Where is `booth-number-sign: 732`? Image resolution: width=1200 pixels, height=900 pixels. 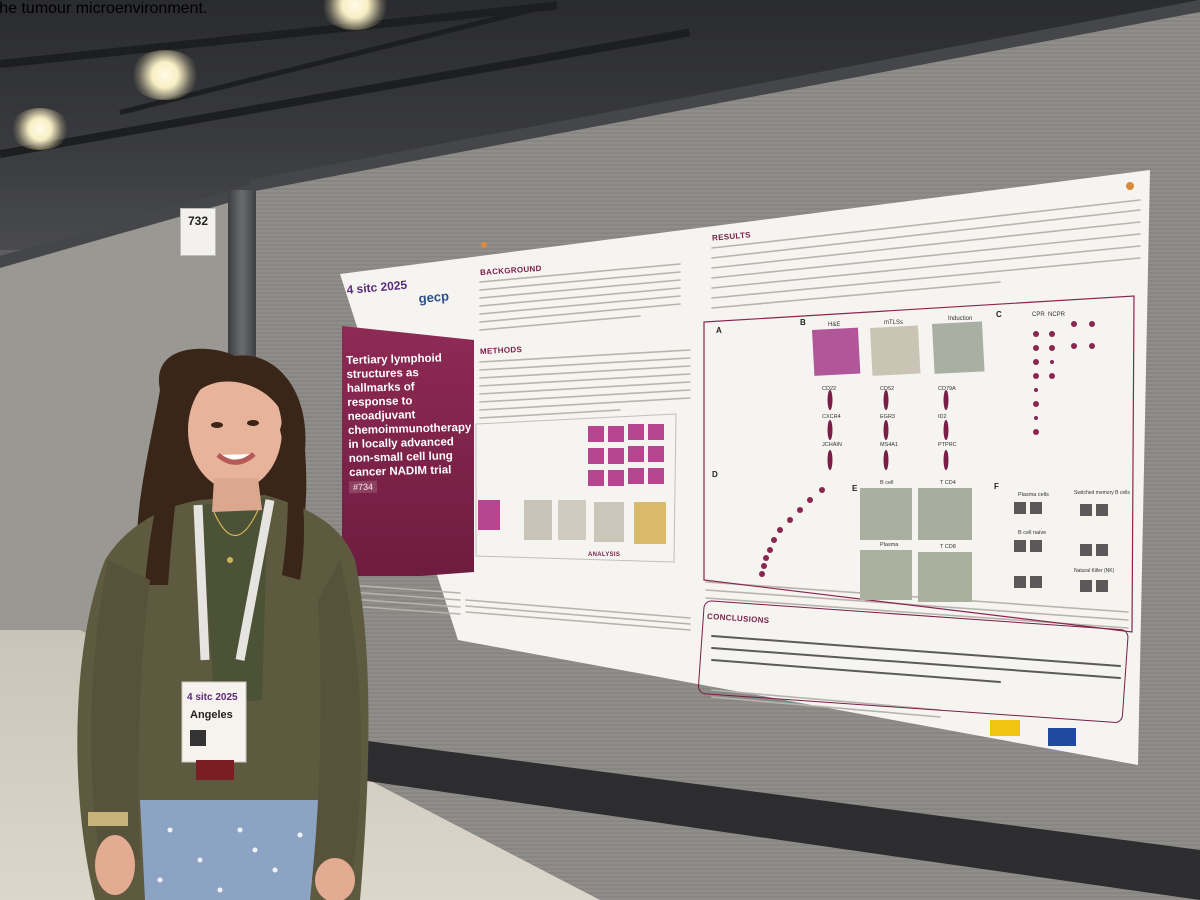 booth-number-sign: 732 is located at coordinates (198, 232).